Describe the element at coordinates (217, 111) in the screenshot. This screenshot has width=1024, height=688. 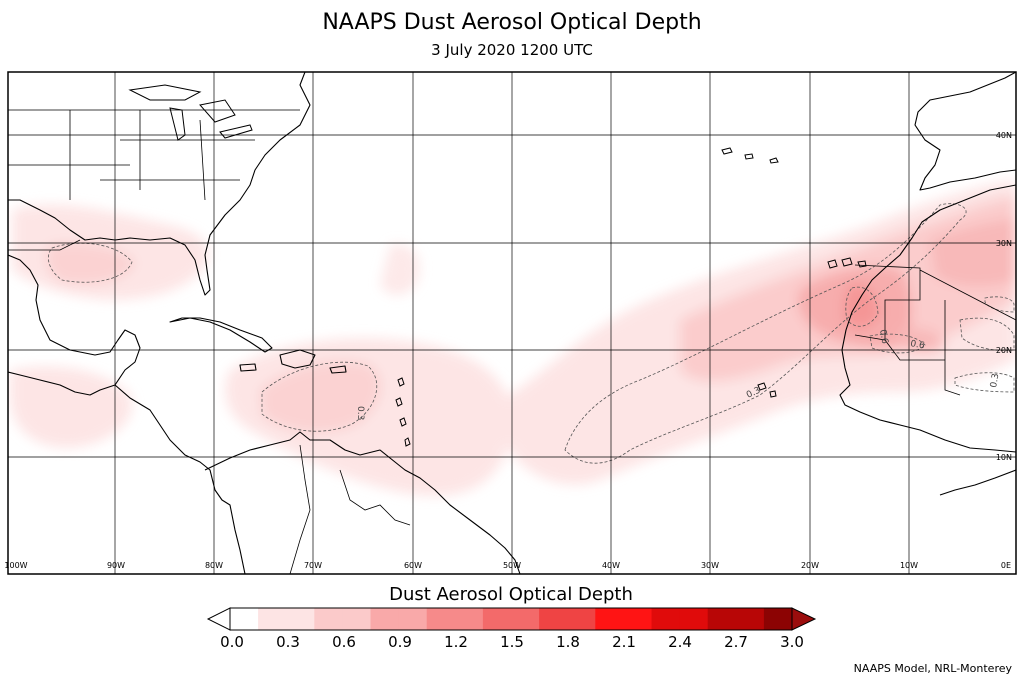
I see `lake-huron` at that location.